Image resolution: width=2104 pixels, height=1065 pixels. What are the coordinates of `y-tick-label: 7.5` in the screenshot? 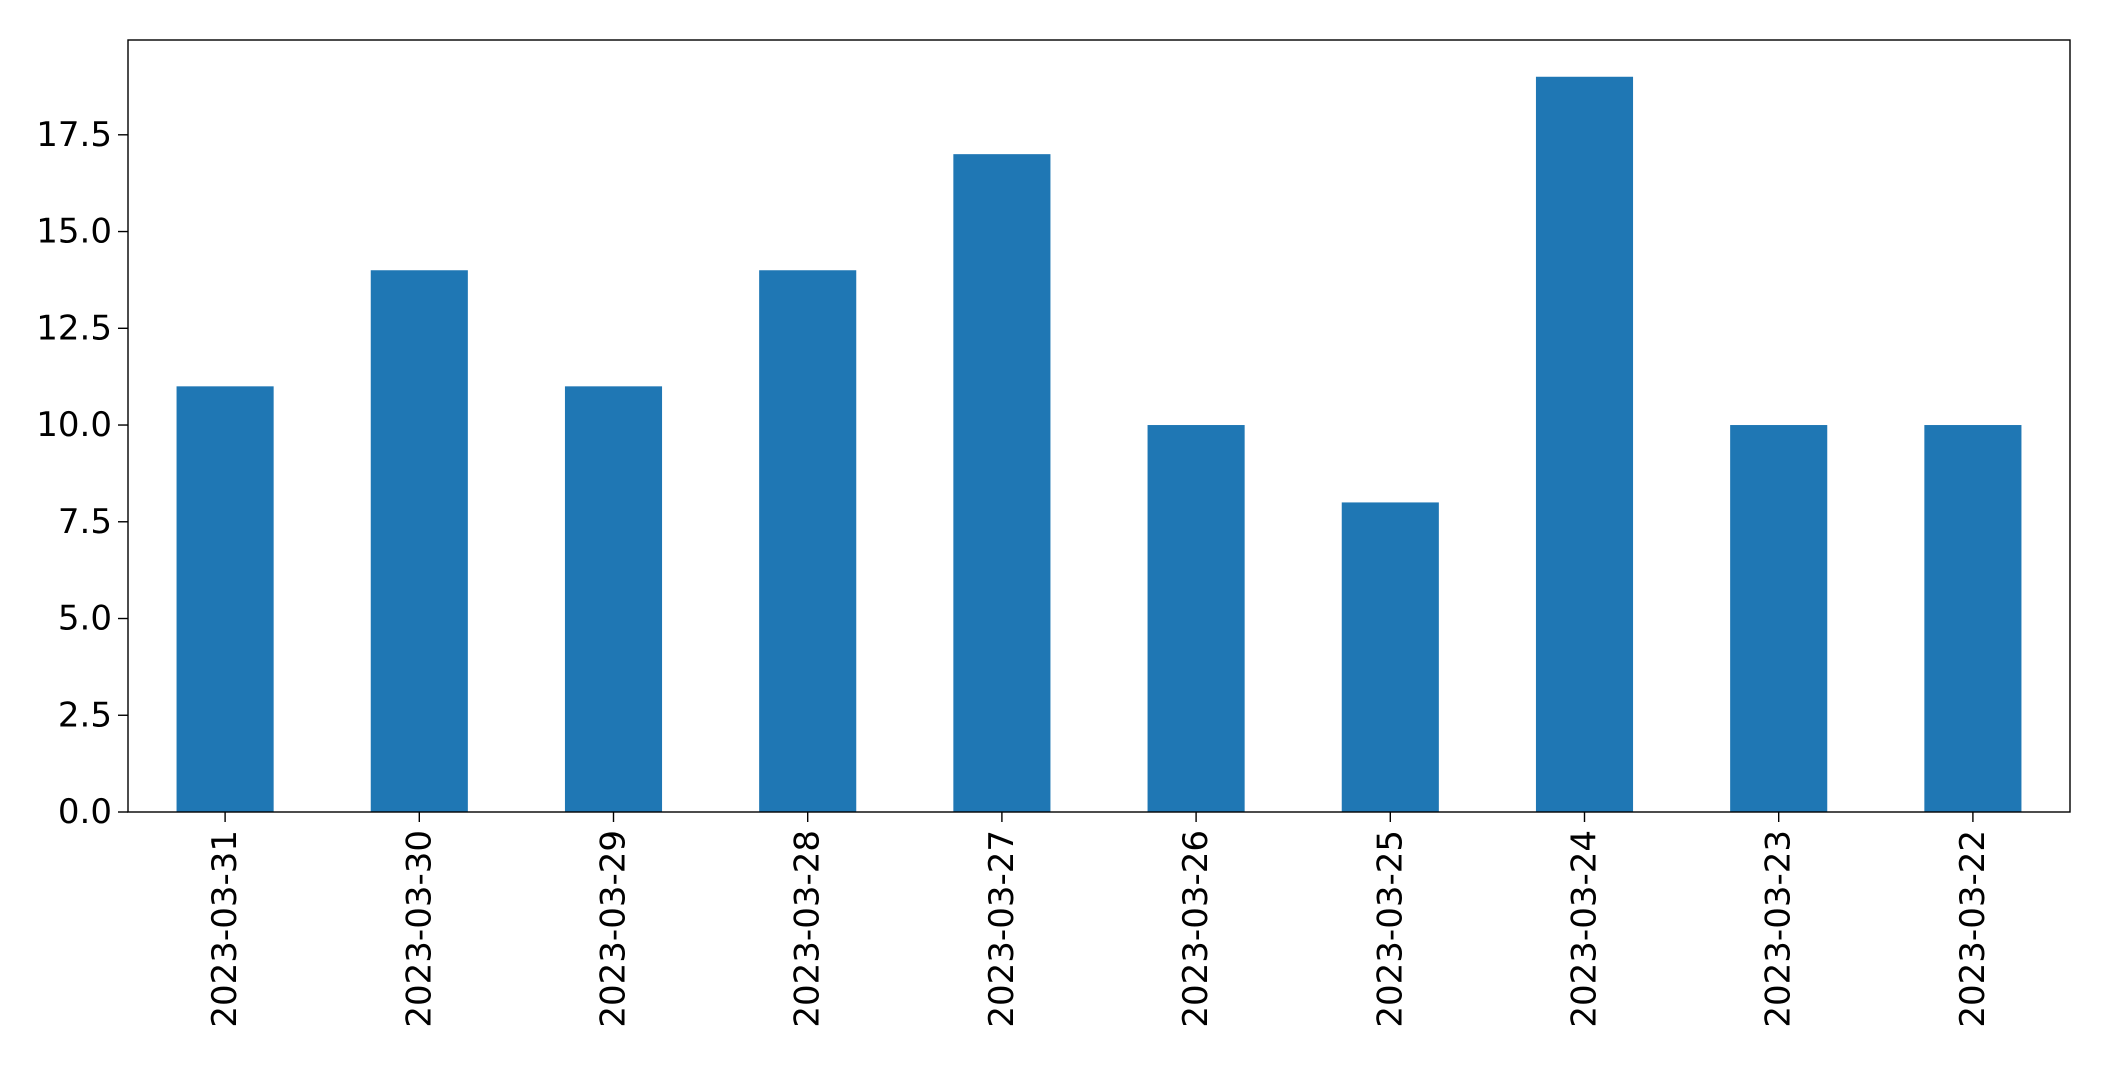 It's located at (85, 522).